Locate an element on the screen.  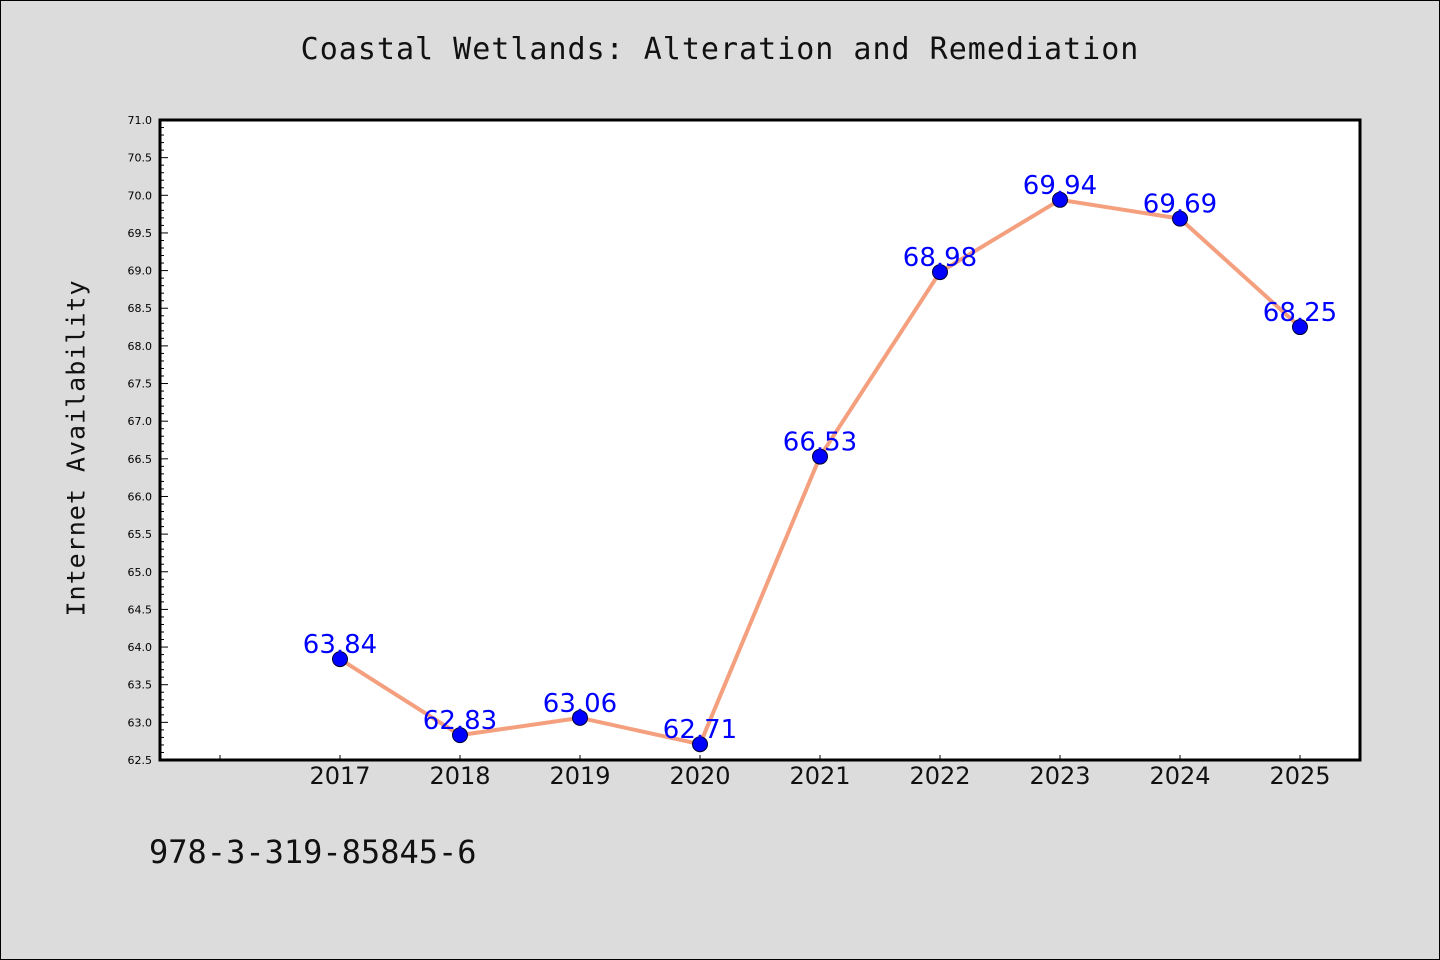
data-label: 63.06 is located at coordinates (580, 704).